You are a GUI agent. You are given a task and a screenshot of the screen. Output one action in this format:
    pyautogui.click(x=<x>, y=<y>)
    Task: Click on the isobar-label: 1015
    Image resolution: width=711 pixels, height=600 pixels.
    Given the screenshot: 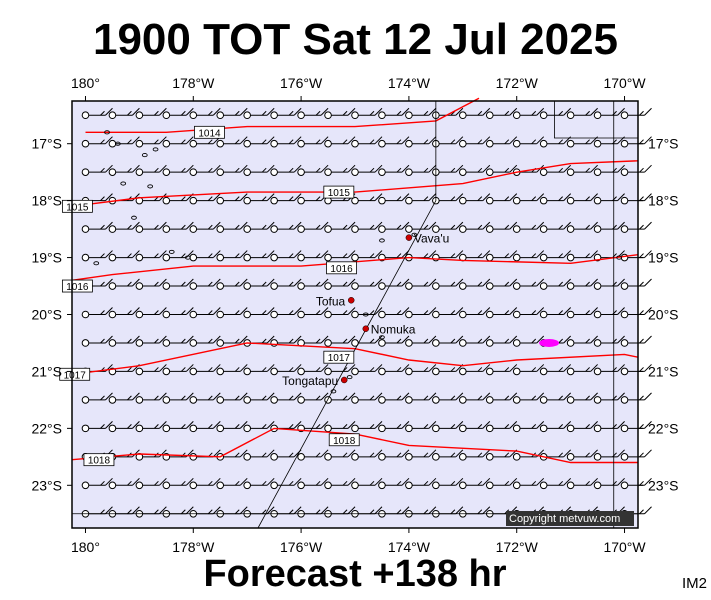 What is the action you would take?
    pyautogui.click(x=339, y=192)
    